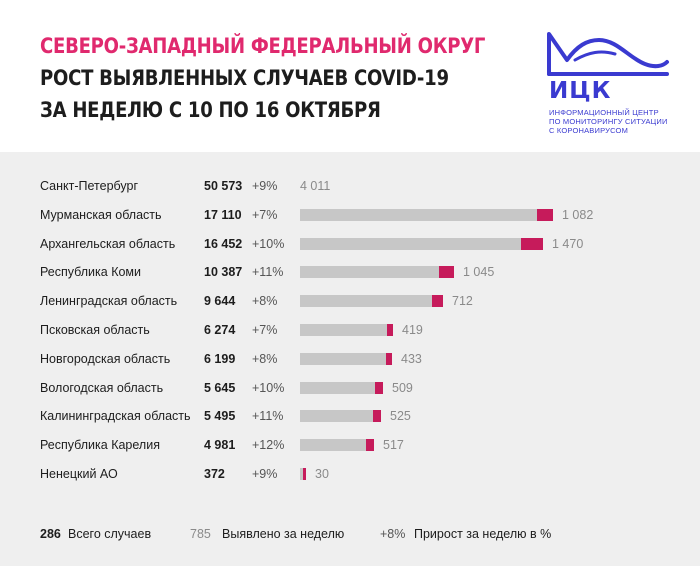 The height and width of the screenshot is (566, 700). What do you see at coordinates (223, 214) in the screenshot?
I see `total-cases-label: 17 110` at bounding box center [223, 214].